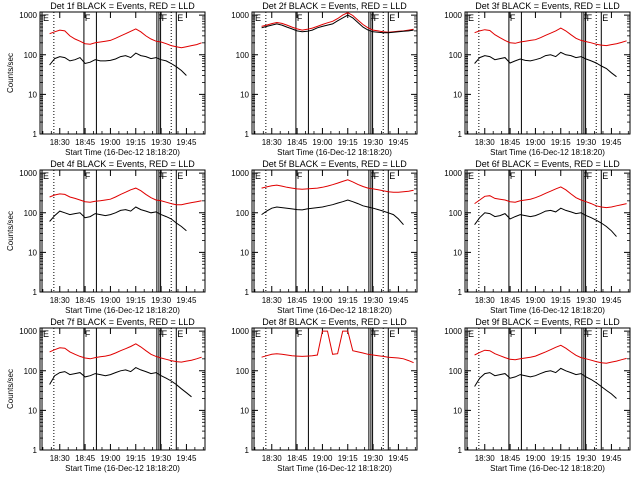 The height and width of the screenshot is (480, 640). Describe the element at coordinates (122, 6) in the screenshot. I see `panel-title: Det 1f BLACK = Events, RED = LLD` at that location.